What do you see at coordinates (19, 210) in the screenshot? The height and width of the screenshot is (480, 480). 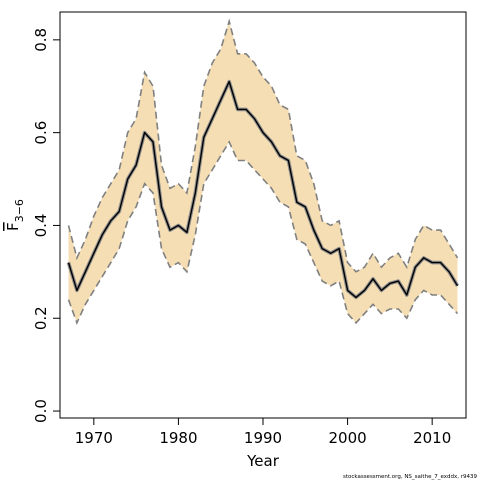 I see `y-axis-title-subscript: 3−6` at bounding box center [19, 210].